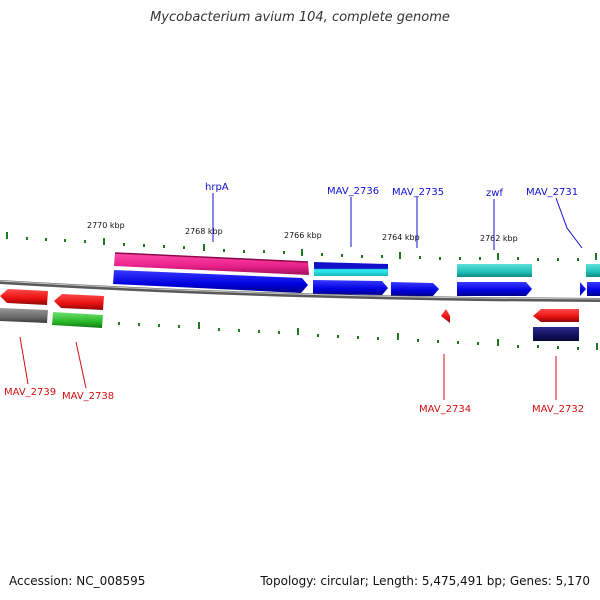 This screenshot has height=600, width=600. Describe the element at coordinates (418, 192) in the screenshot. I see `gene-label-MAV_2735: MAV_2735` at that location.